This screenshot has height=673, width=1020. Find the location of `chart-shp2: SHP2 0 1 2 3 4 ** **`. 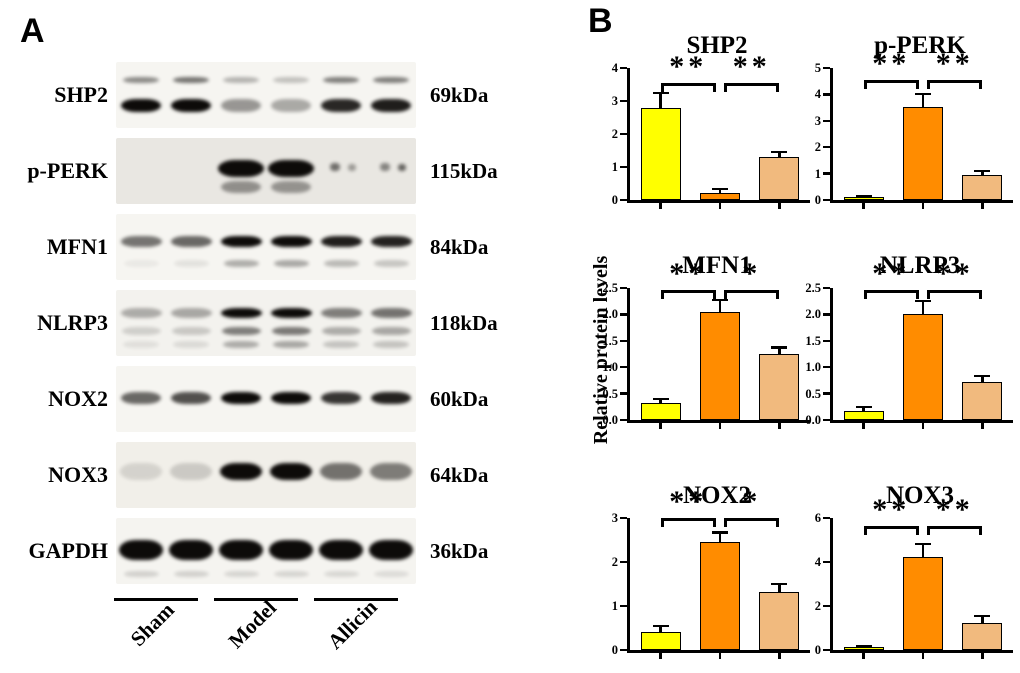

chart-shp2: SHP2 0 1 2 3 4 ** ** is located at coordinates (707, 128).